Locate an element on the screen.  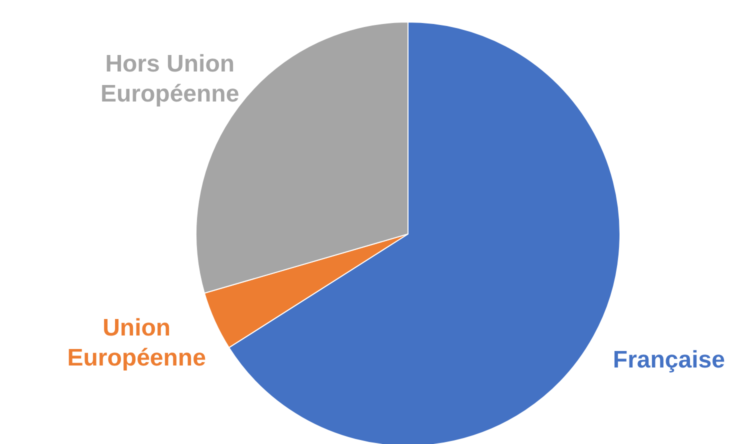
slice-label: Française is located at coordinates (668, 360).